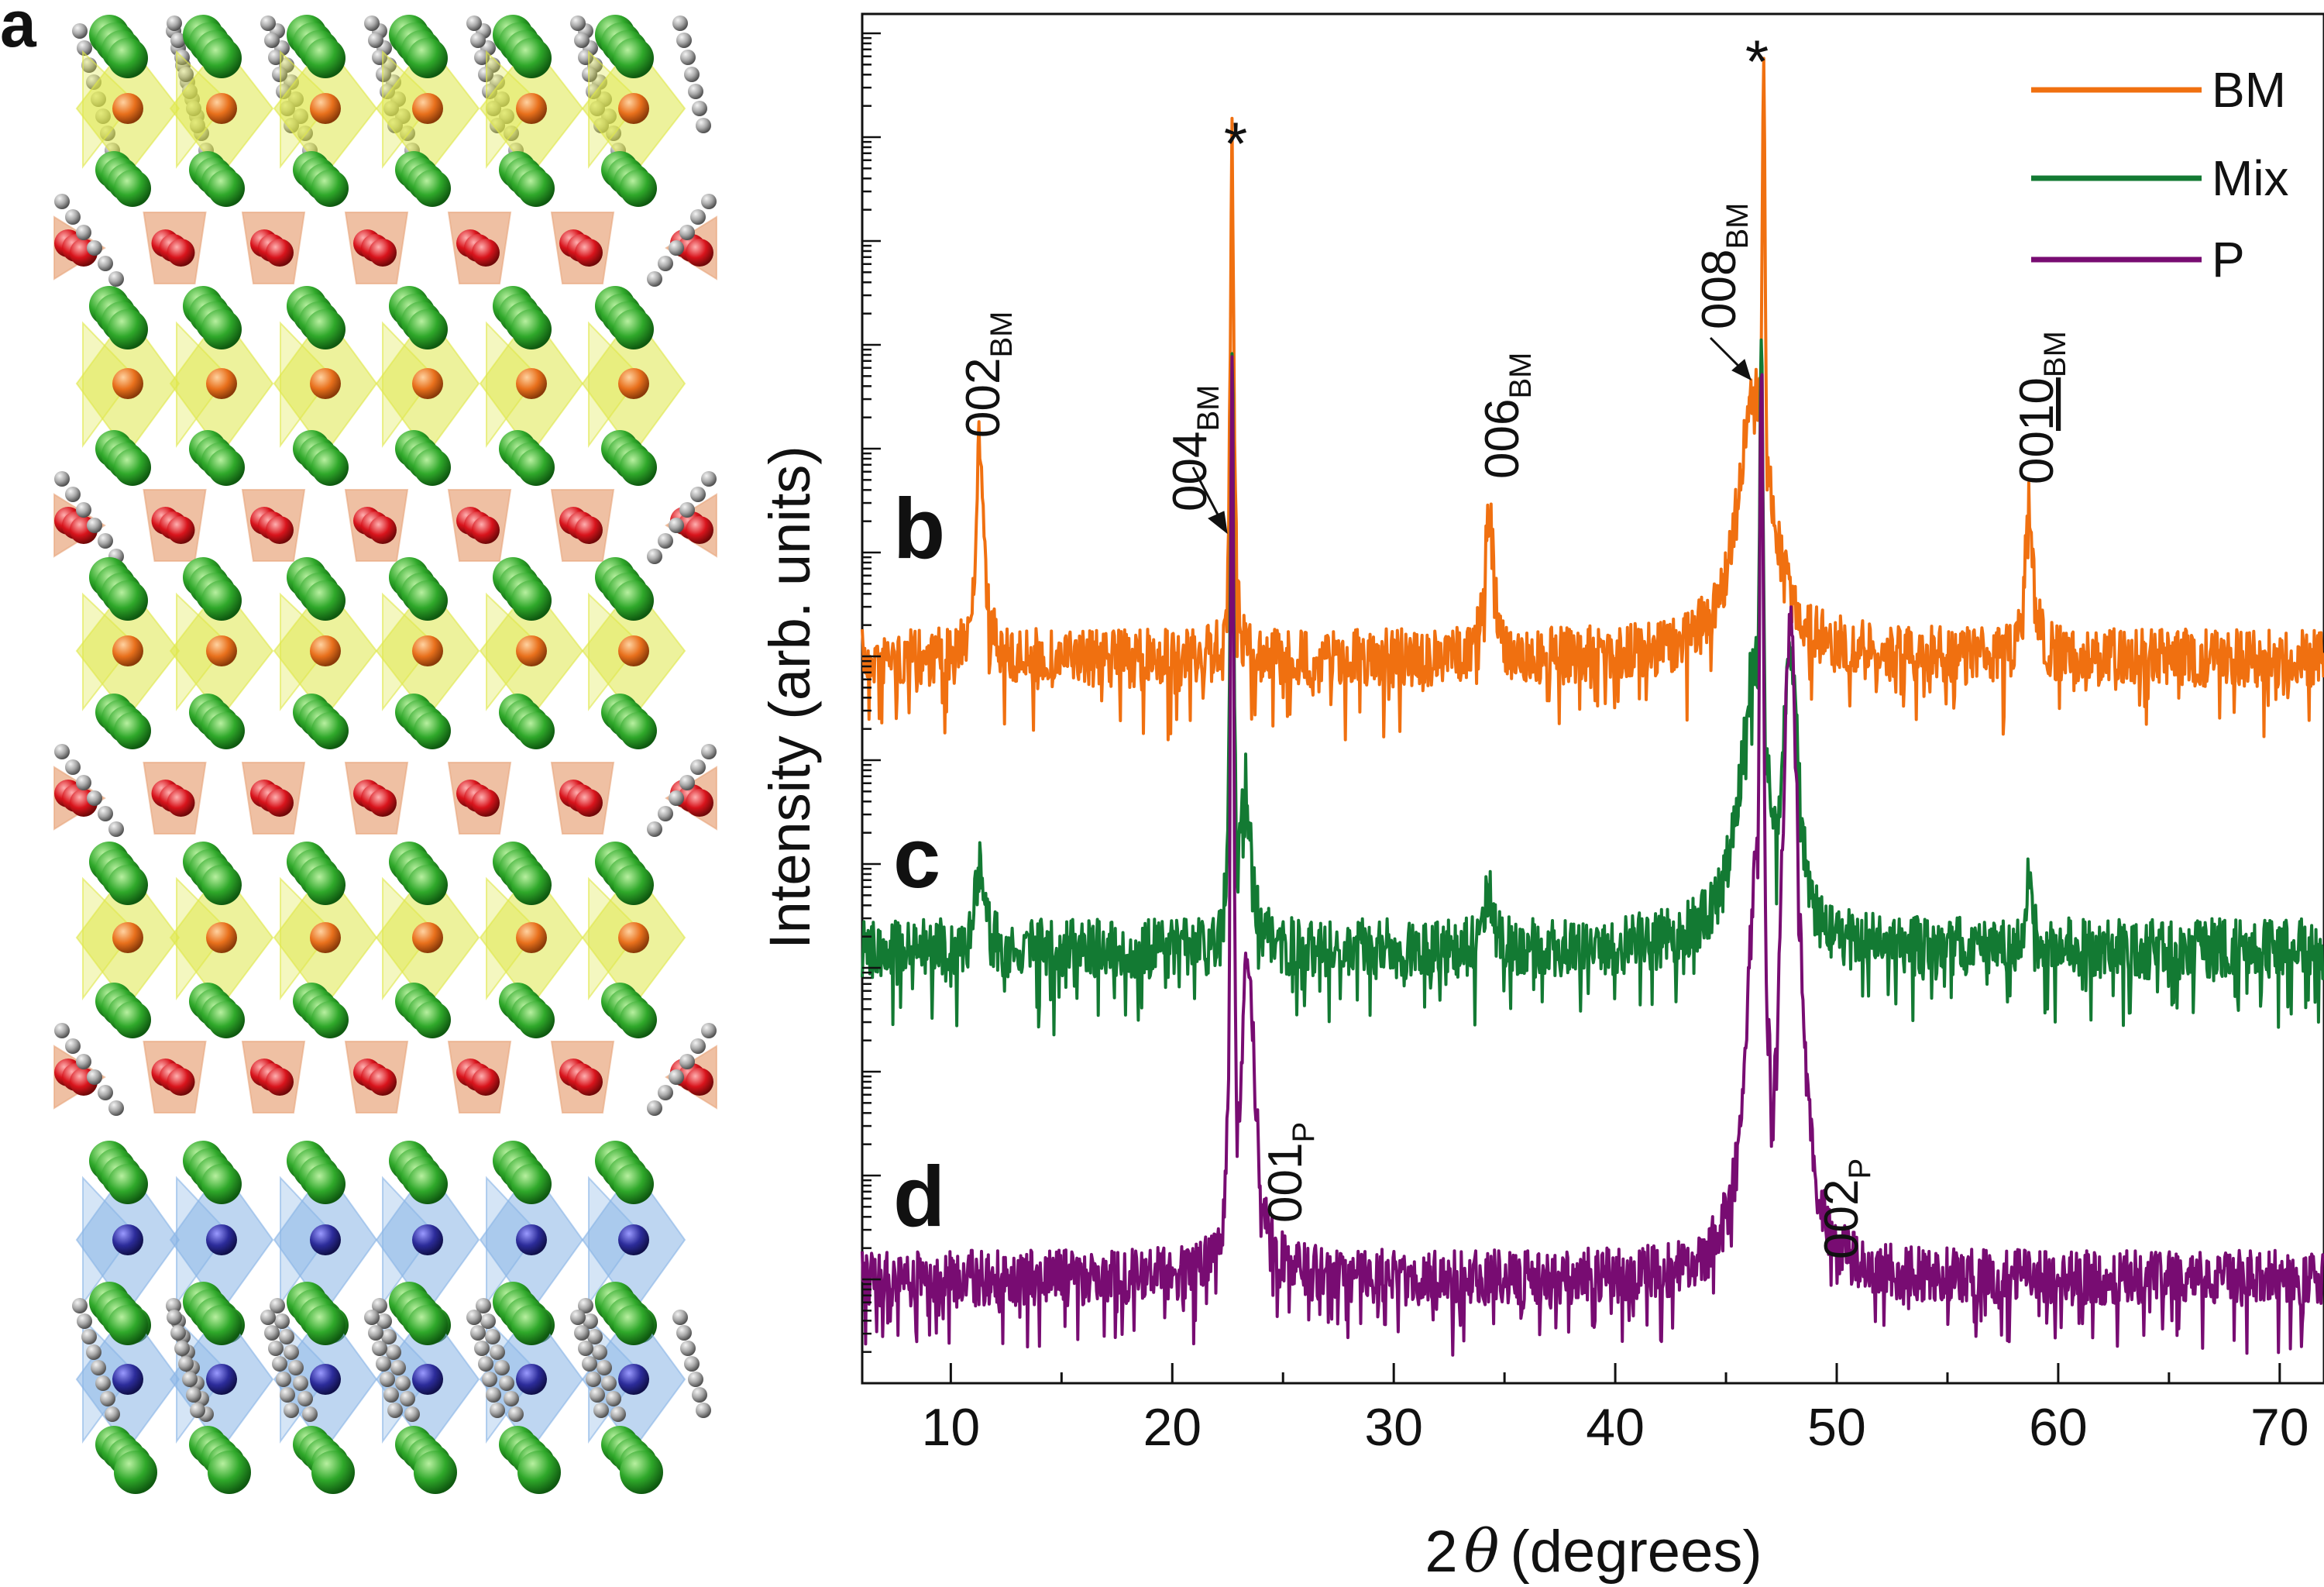  What do you see at coordinates (1719, 289) in the screenshot?
I see `peak-label-008bm-base: 008` at bounding box center [1719, 289].